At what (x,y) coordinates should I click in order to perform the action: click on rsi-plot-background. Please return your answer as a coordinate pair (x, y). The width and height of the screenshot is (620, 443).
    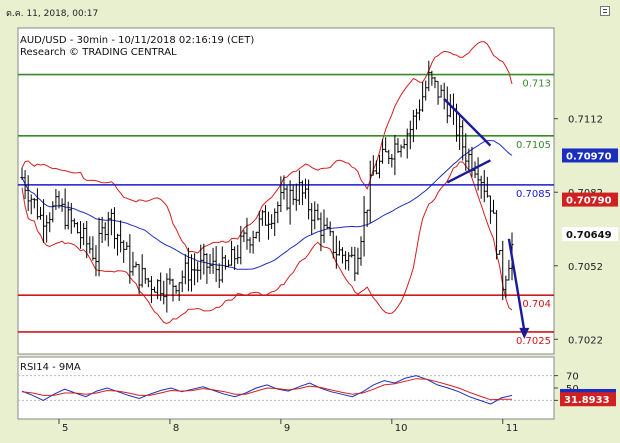
    Looking at the image, I should click on (286, 388).